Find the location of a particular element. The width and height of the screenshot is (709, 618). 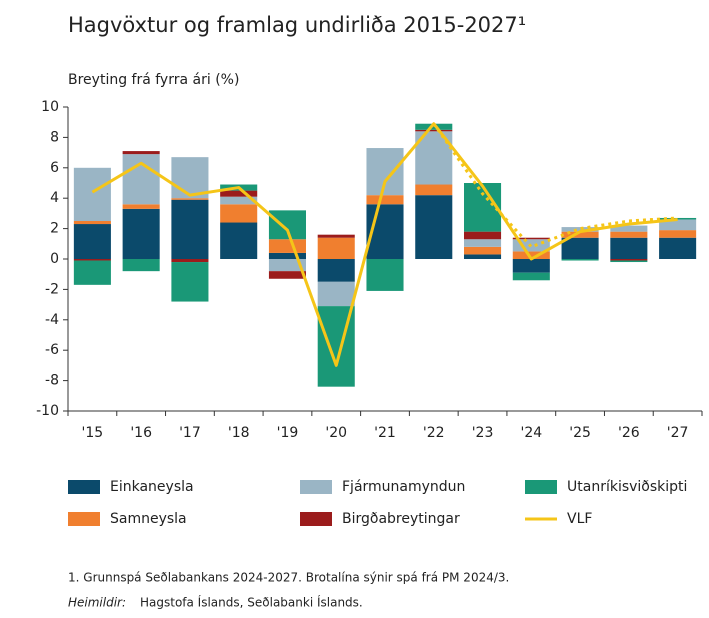

x-tick-label: '24 is located at coordinates (531, 433).